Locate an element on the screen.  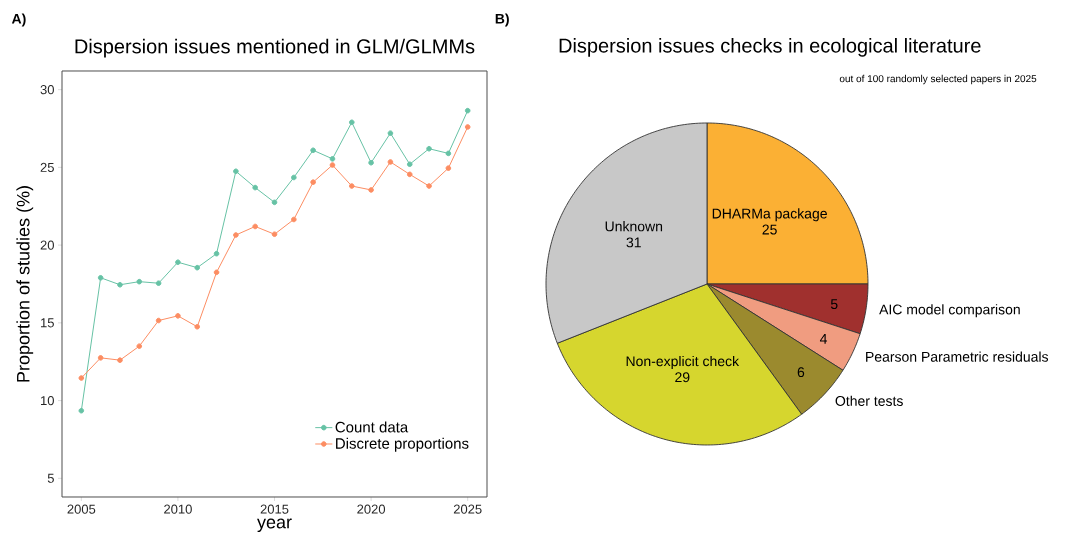
x-tick-label: 2015 is located at coordinates (274, 509).